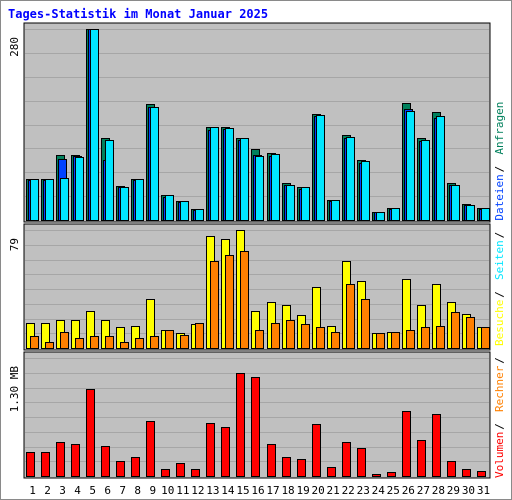 This screenshot has height=500, width=512. Describe the element at coordinates (499, 455) in the screenshot. I see `side-label-volumen: Volumen` at that location.